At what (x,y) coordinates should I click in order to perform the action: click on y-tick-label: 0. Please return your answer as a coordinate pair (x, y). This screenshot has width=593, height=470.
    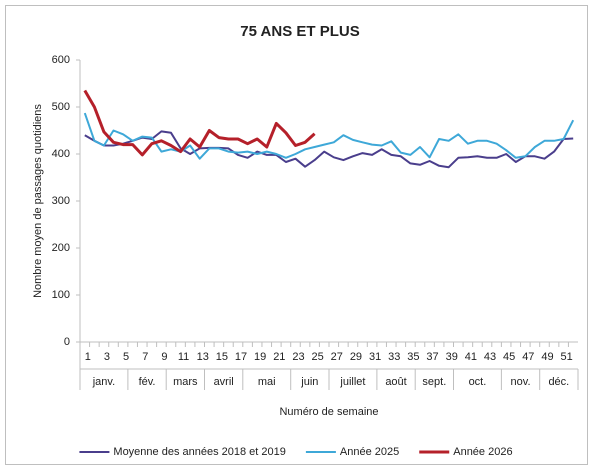
    Looking at the image, I should click on (67, 342).